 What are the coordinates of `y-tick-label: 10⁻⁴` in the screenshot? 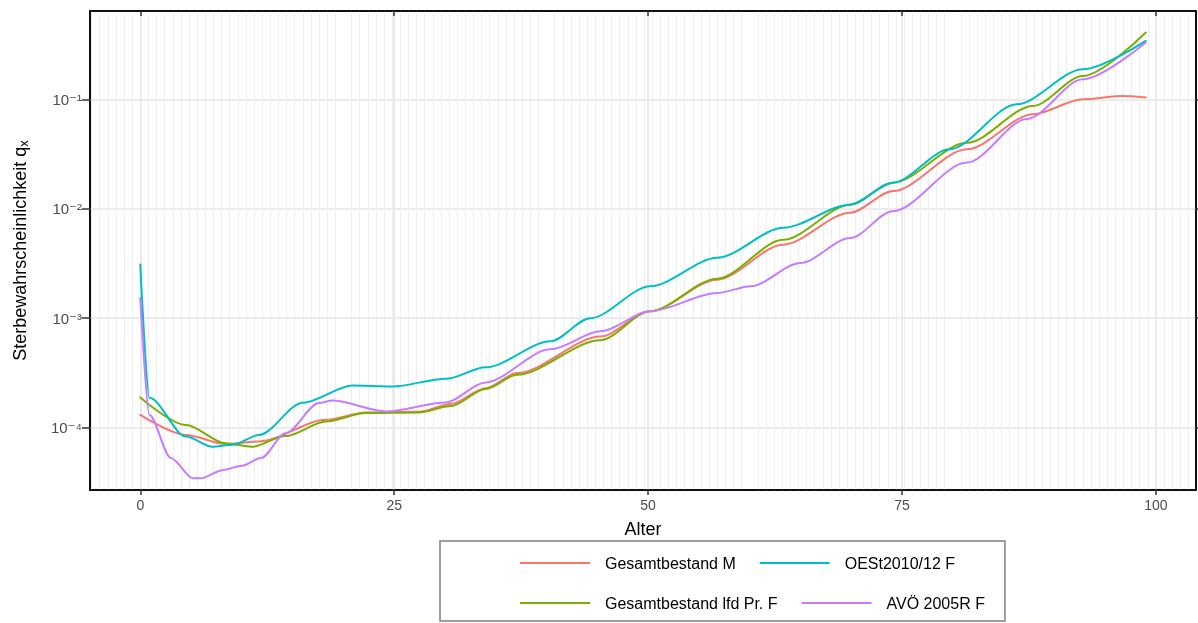 It's located at (66, 428).